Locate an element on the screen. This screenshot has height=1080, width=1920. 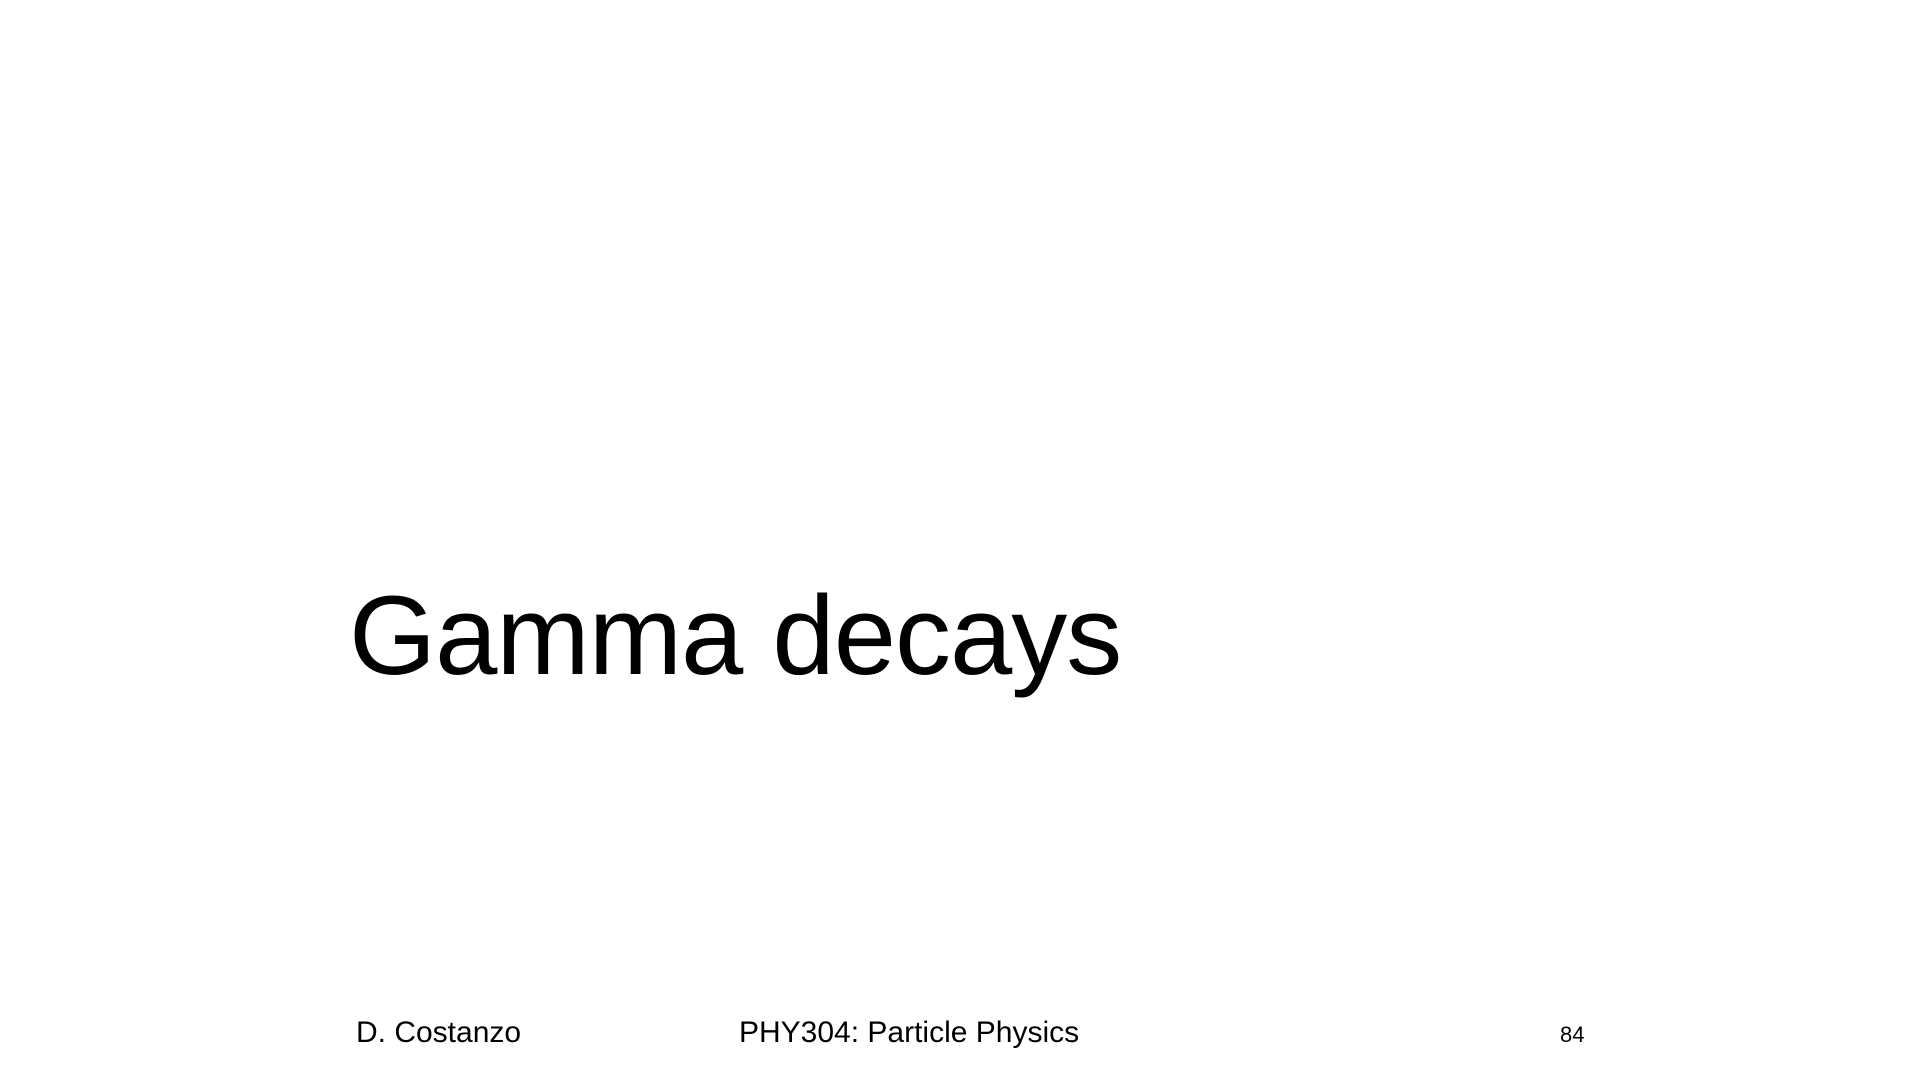
footer-course-title: PHY304: Particle Physics is located at coordinates (909, 1032).